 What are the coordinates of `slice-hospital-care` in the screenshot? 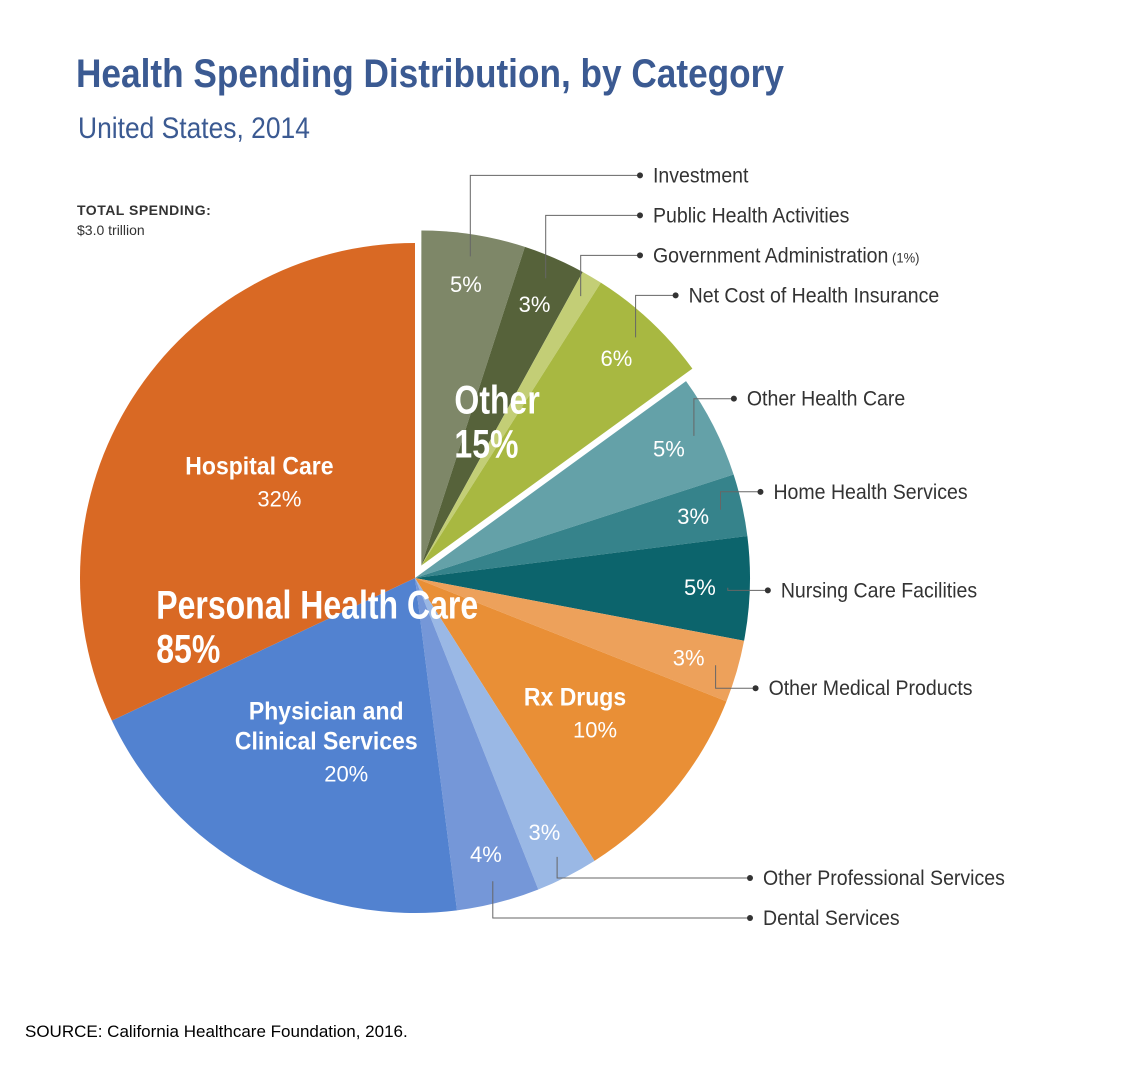 It's located at (247, 482).